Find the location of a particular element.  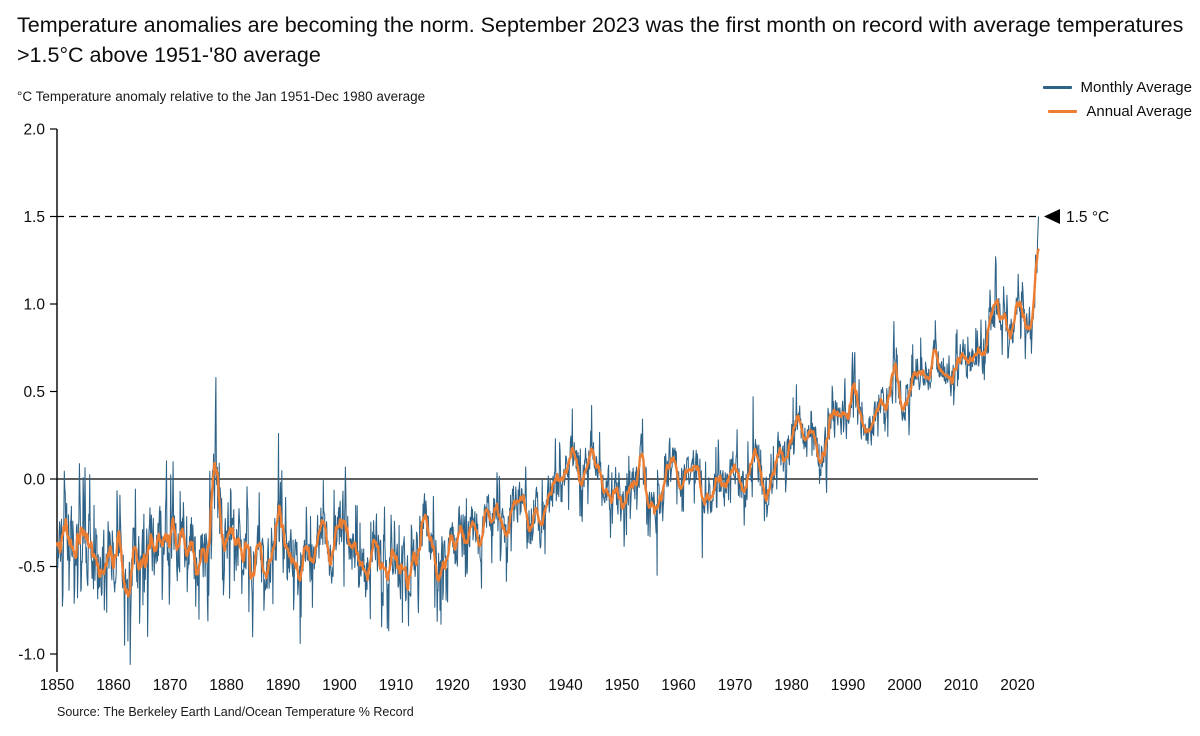

x-axis-tick-label: 1890 is located at coordinates (283, 685).